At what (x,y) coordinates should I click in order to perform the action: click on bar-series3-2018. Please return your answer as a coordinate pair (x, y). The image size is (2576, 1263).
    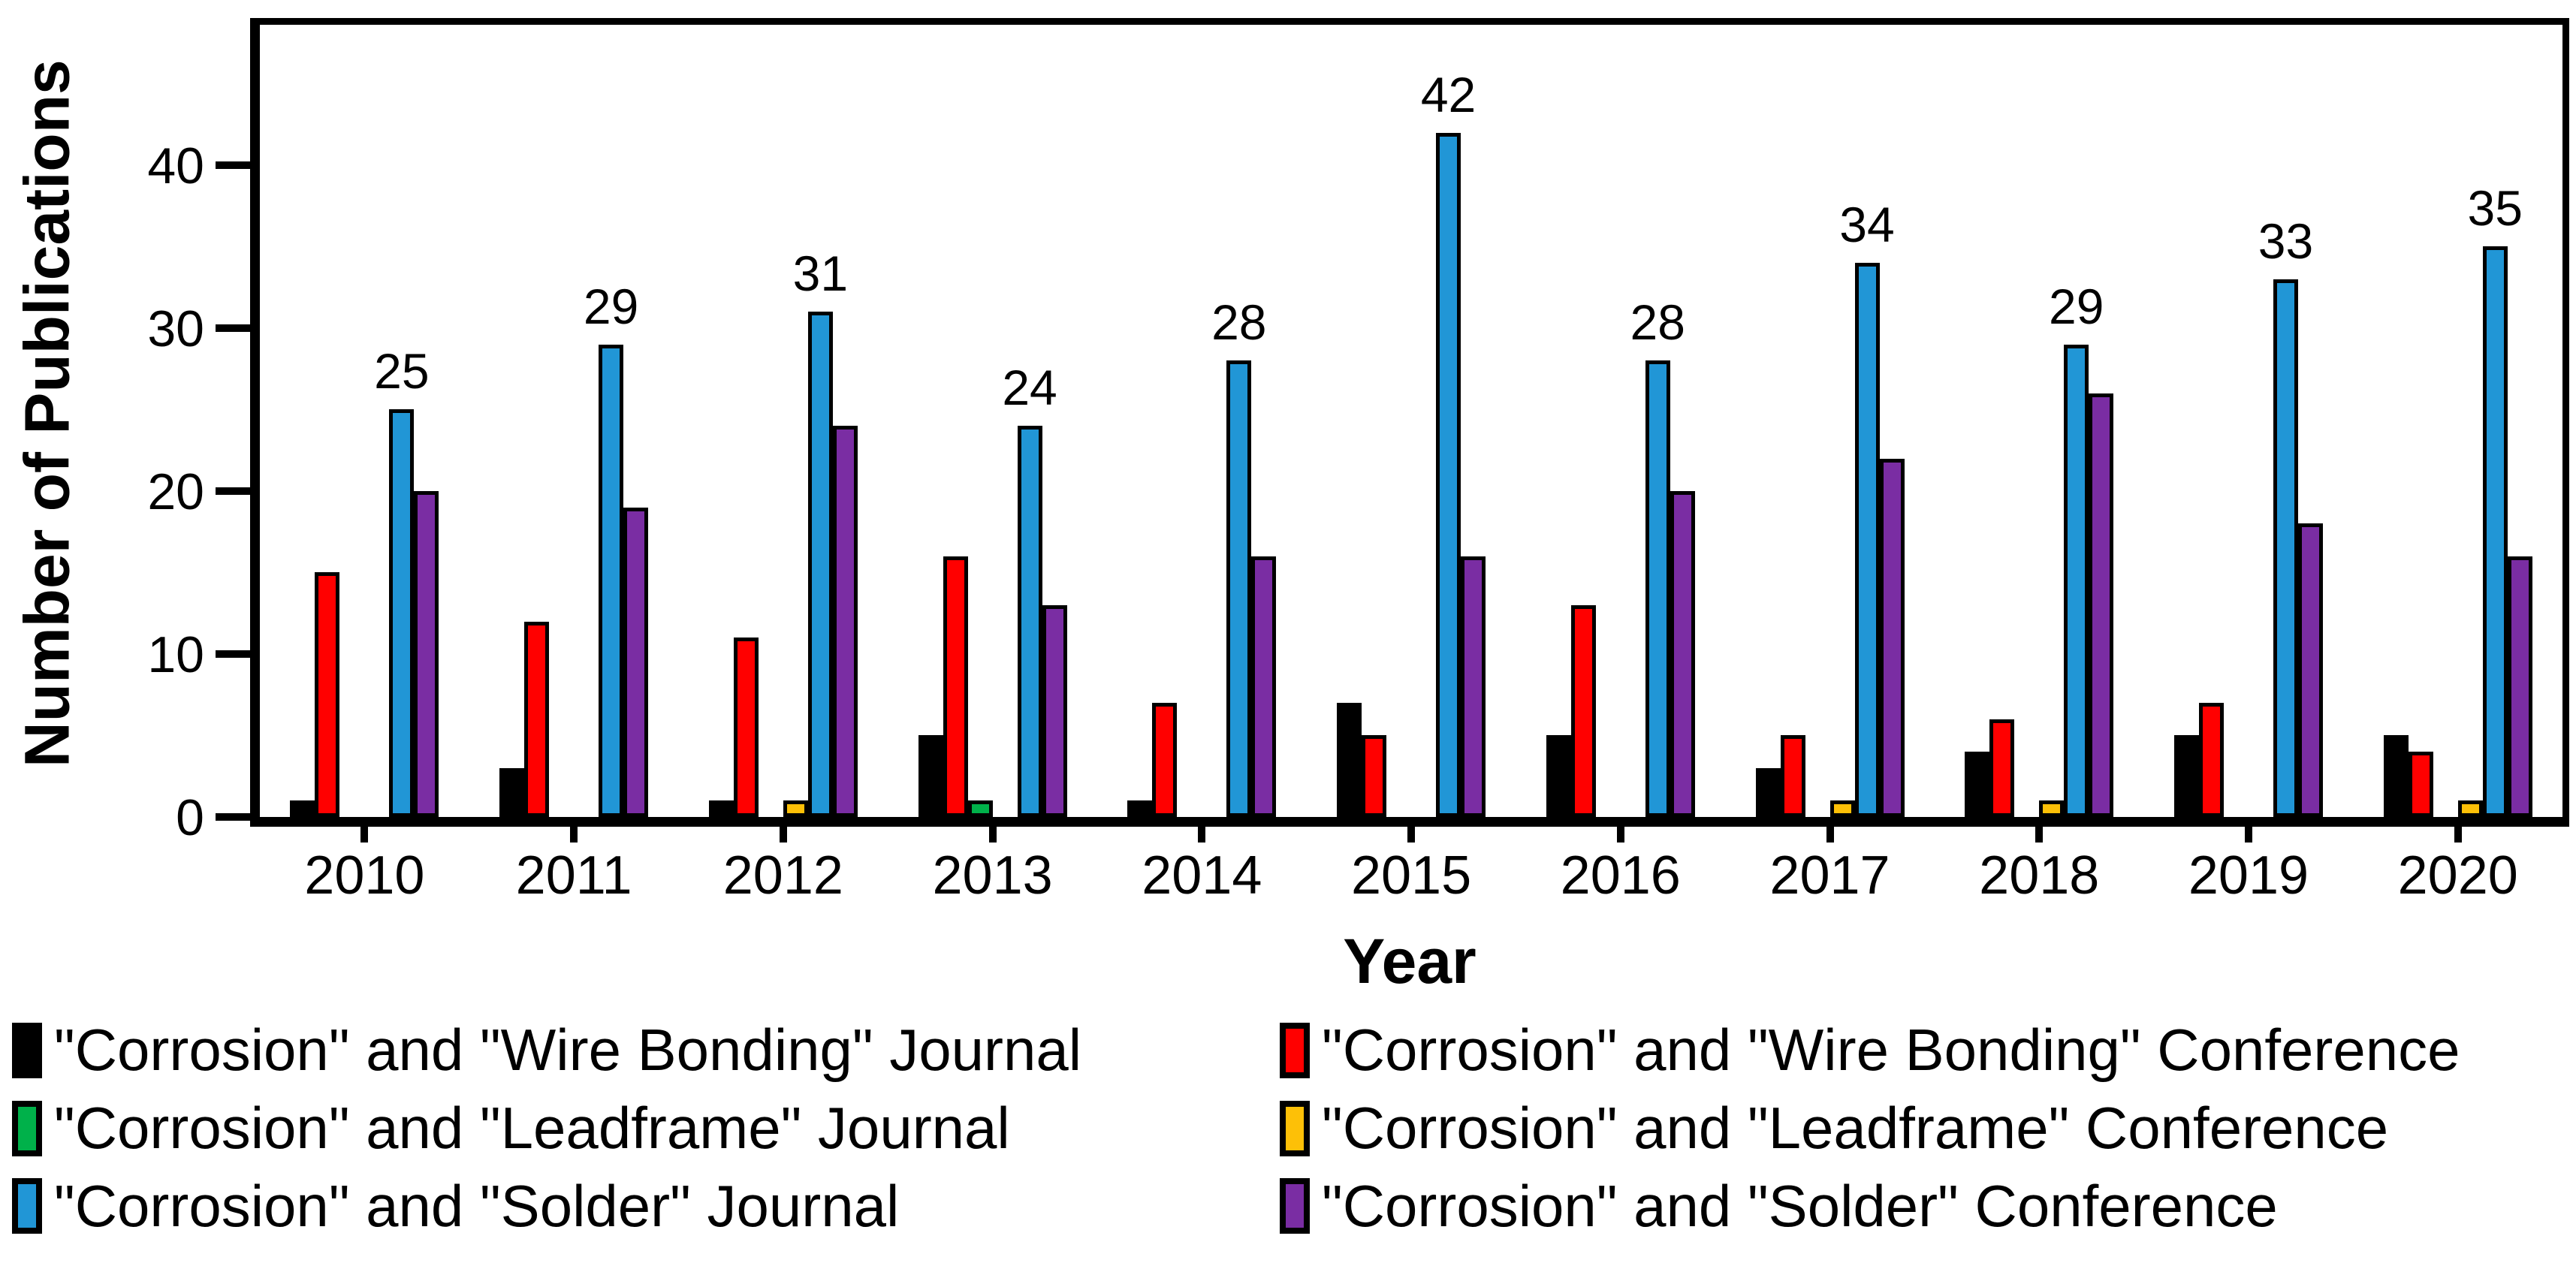
    Looking at the image, I should click on (2052, 808).